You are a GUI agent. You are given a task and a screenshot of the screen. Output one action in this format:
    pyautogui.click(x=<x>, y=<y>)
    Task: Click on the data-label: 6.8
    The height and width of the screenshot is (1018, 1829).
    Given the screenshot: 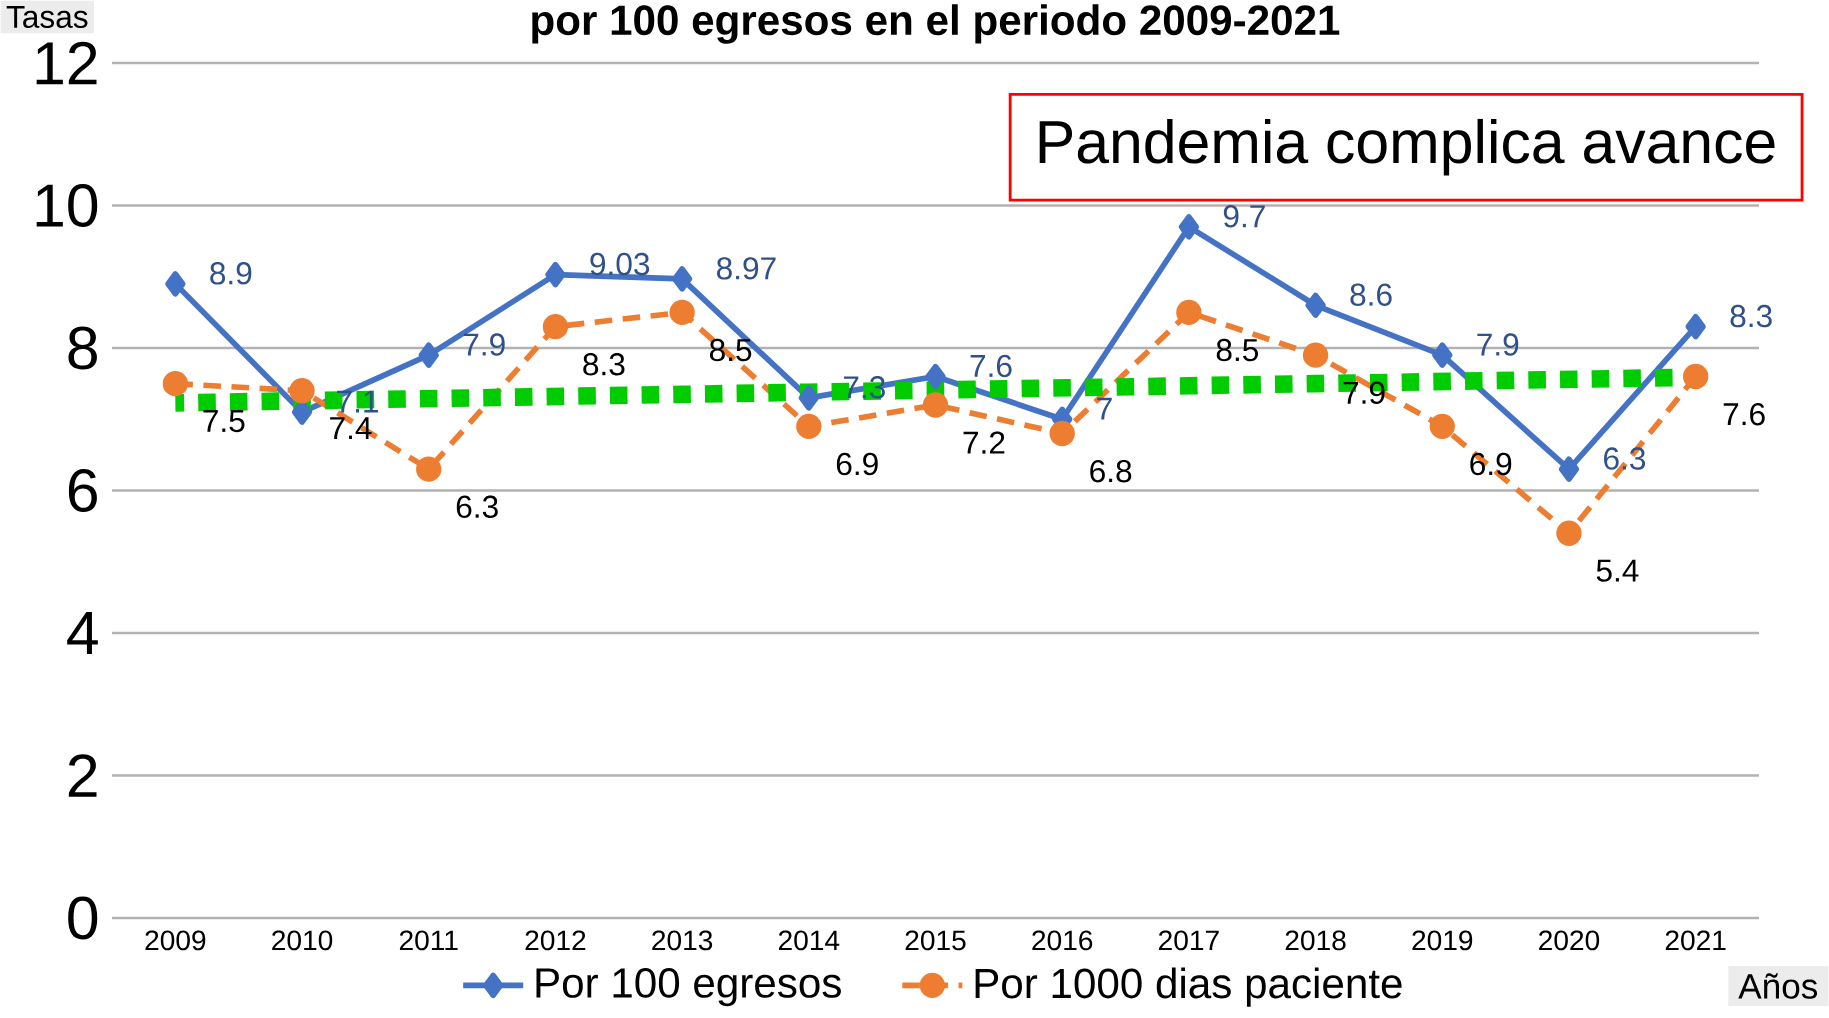 What is the action you would take?
    pyautogui.click(x=1111, y=471)
    